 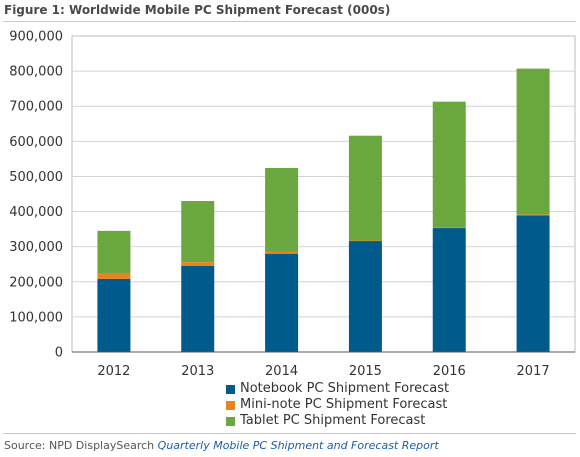 I want to click on y-tick-label: 100,000, so click(x=36, y=317).